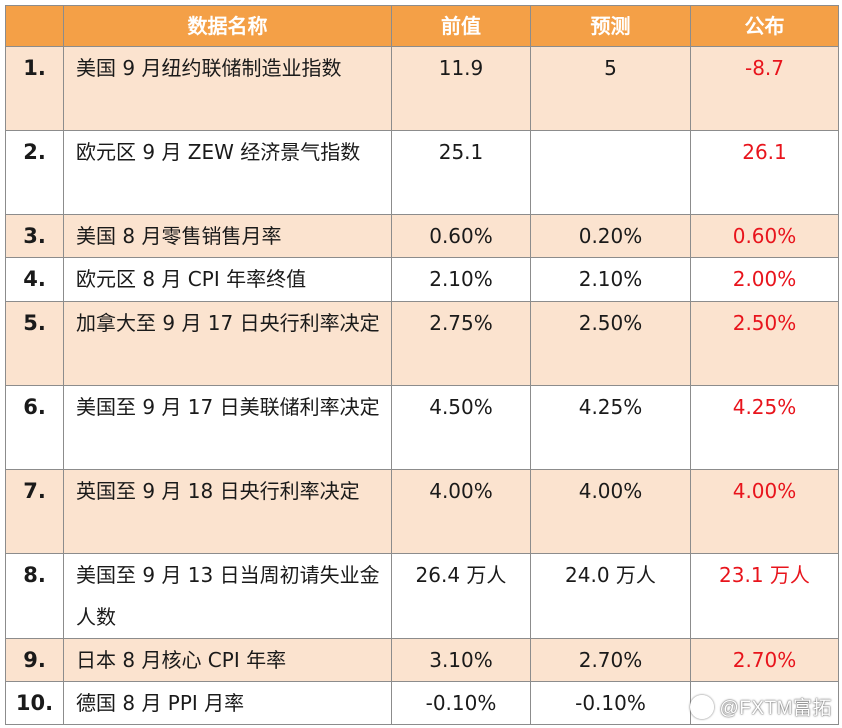 The width and height of the screenshot is (842, 728). I want to click on table-row: 9. 日本 8 月核心 CPI 年率 3.10% 2.70% 2.70%, so click(422, 660).